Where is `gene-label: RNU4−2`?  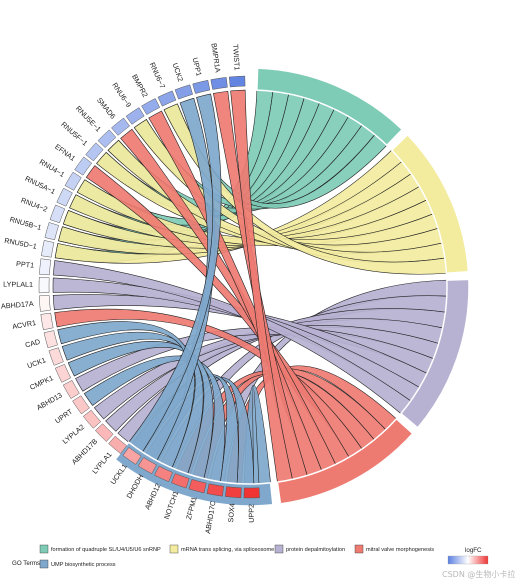 gene-label: RNU4−2 is located at coordinates (34, 205).